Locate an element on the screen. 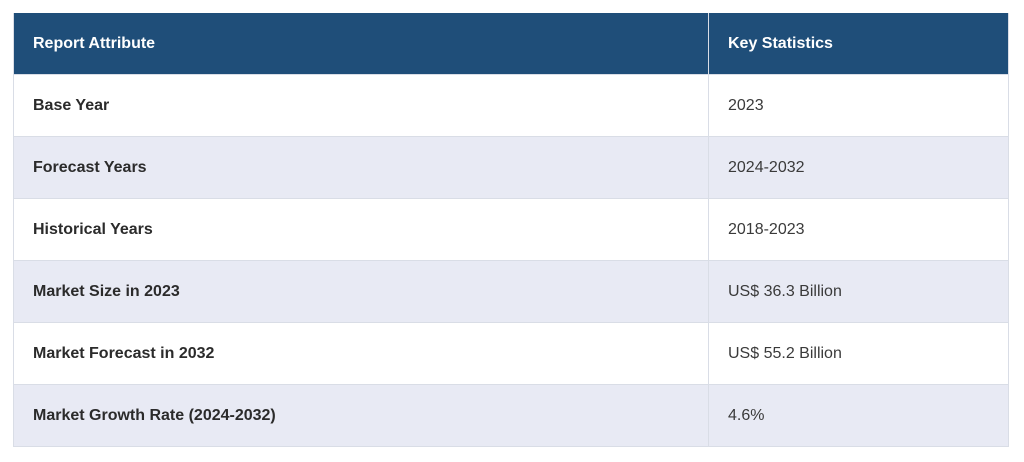 The width and height of the screenshot is (1024, 462). row-attribute-market-forecast: Market Forecast in 2032 is located at coordinates (361, 353).